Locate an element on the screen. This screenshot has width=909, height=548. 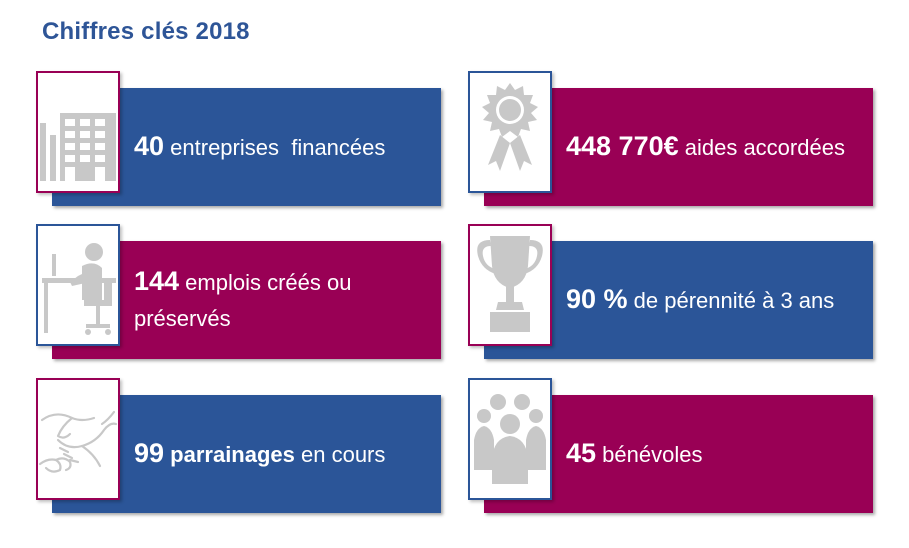
stat-text: 40 entreprises financées is located at coordinates (284, 147).